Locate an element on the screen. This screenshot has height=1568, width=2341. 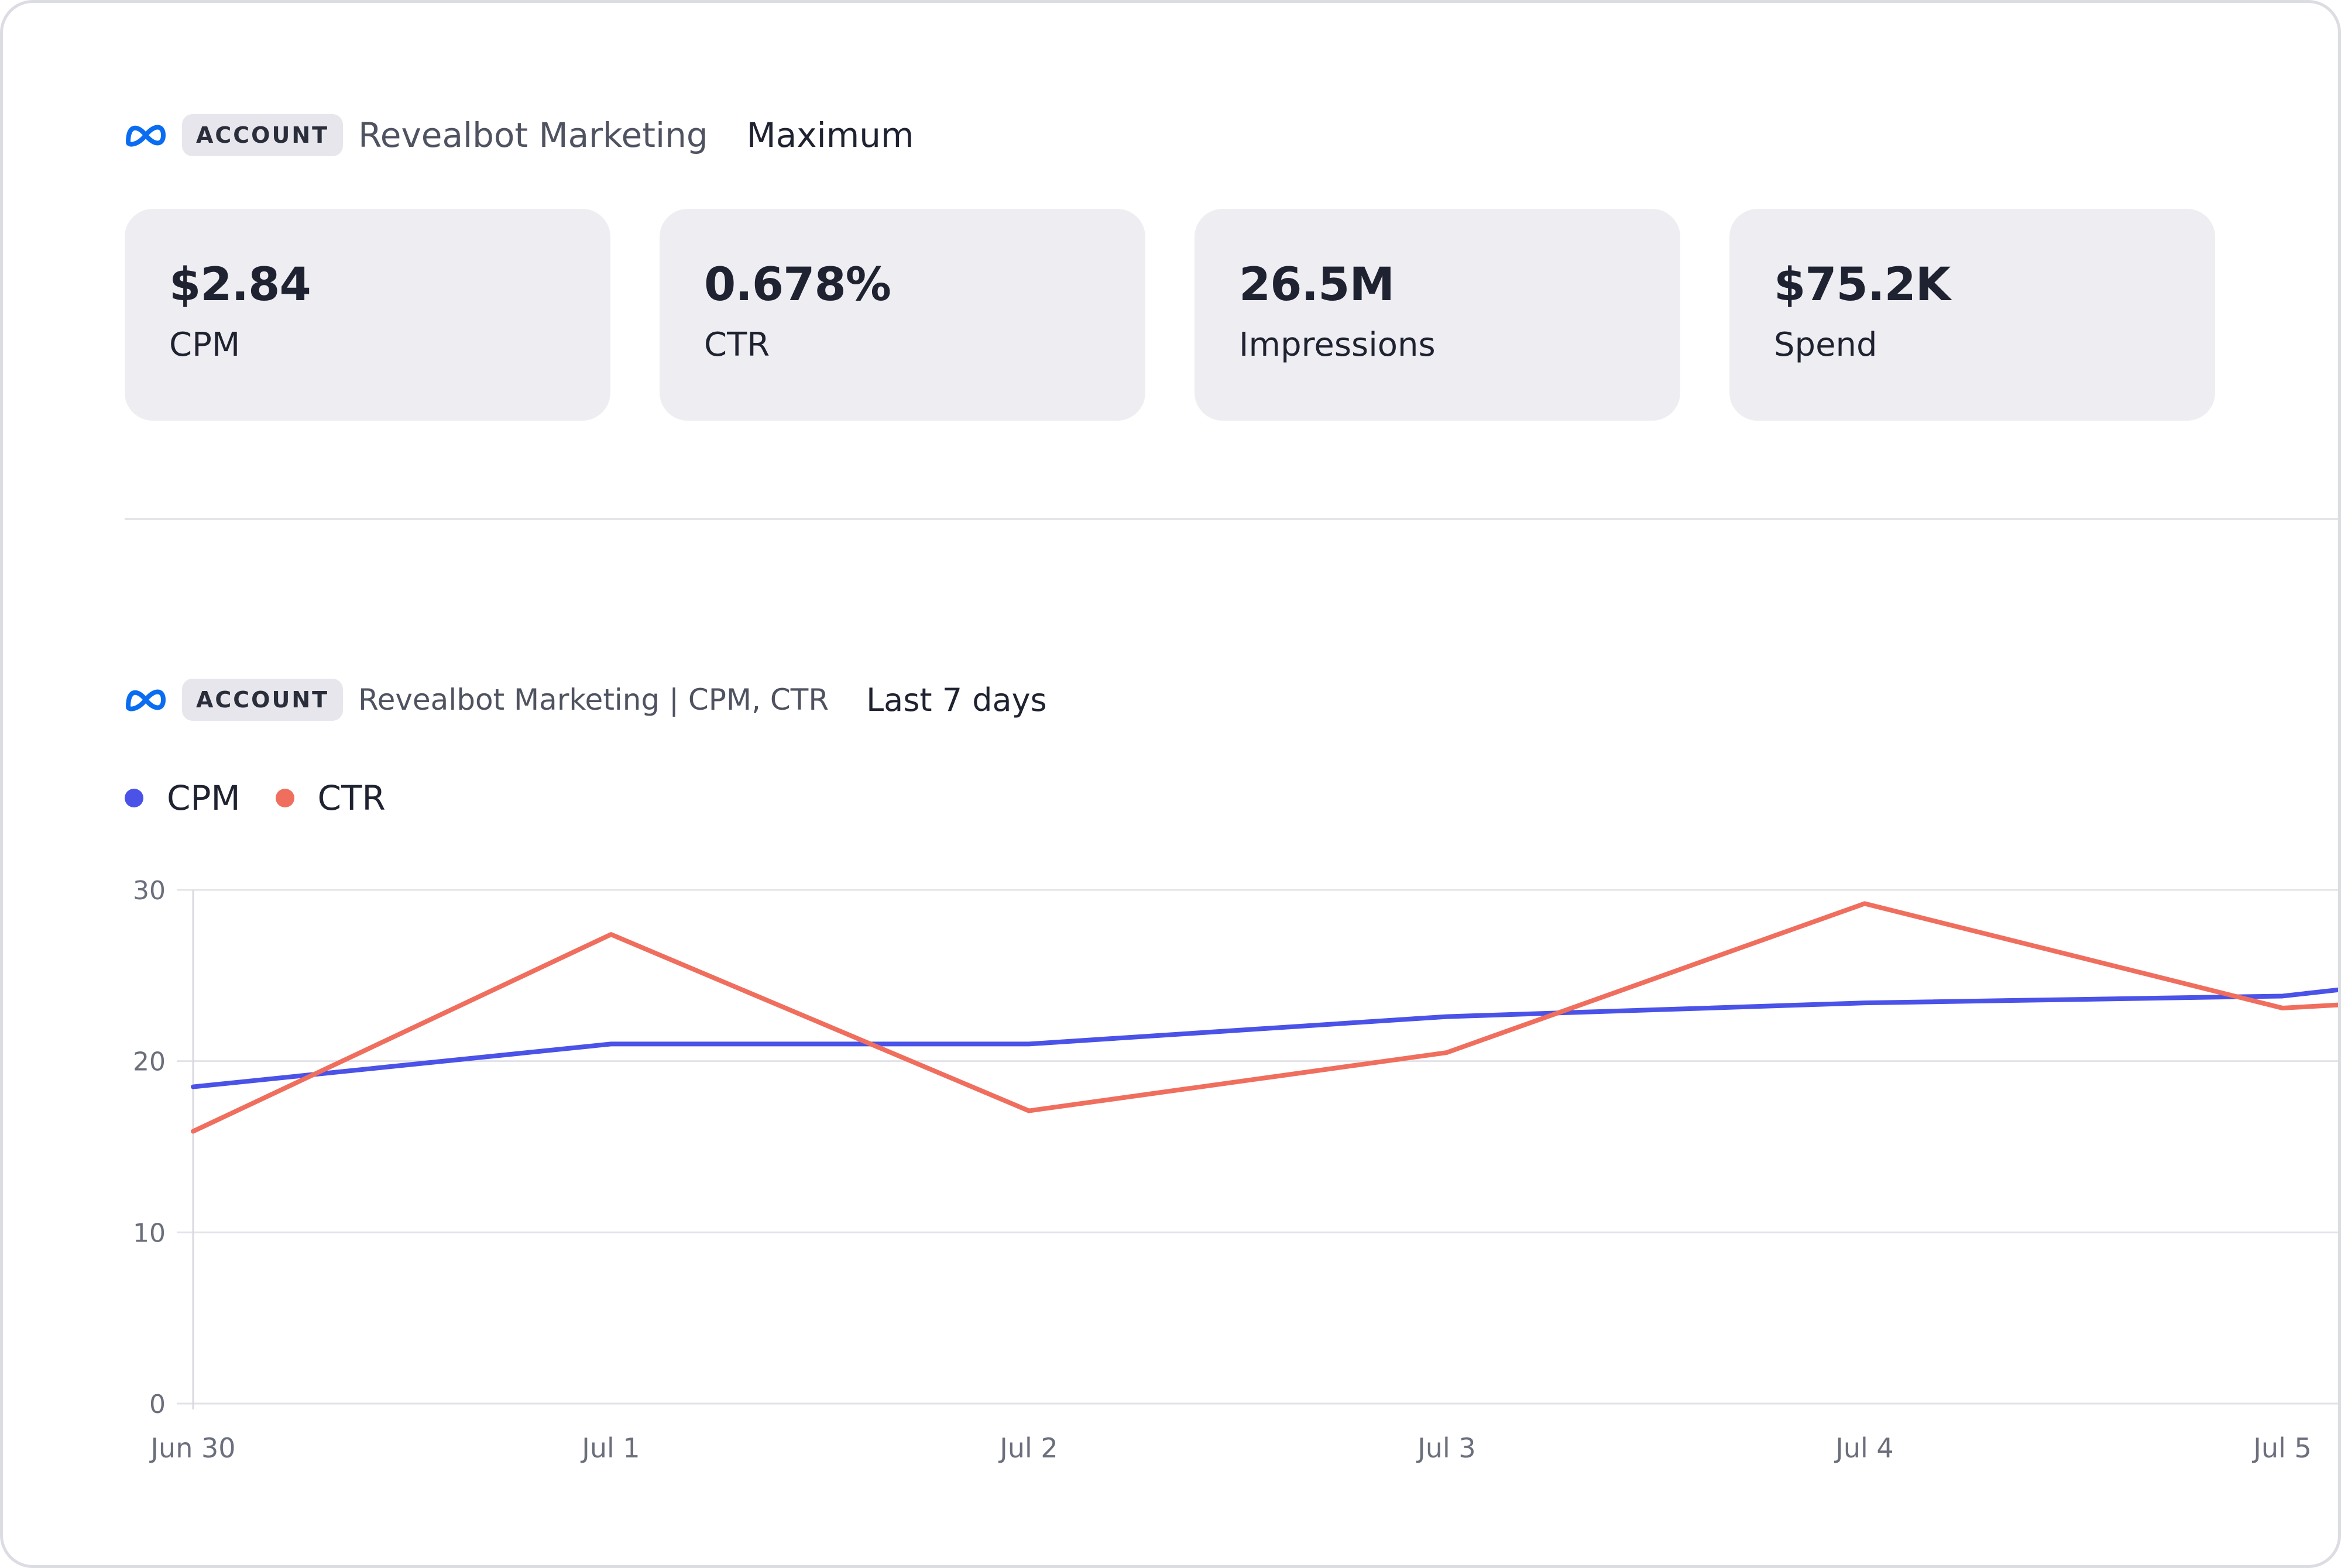
metric-value: 0.678% is located at coordinates (798, 285).